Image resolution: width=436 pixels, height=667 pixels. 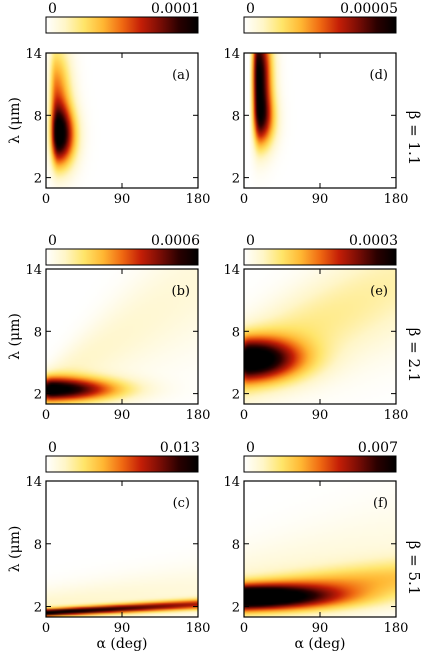 I want to click on beta-labels: β = 1.1 β = 2.1 β = 5.1, so click(x=414, y=353).